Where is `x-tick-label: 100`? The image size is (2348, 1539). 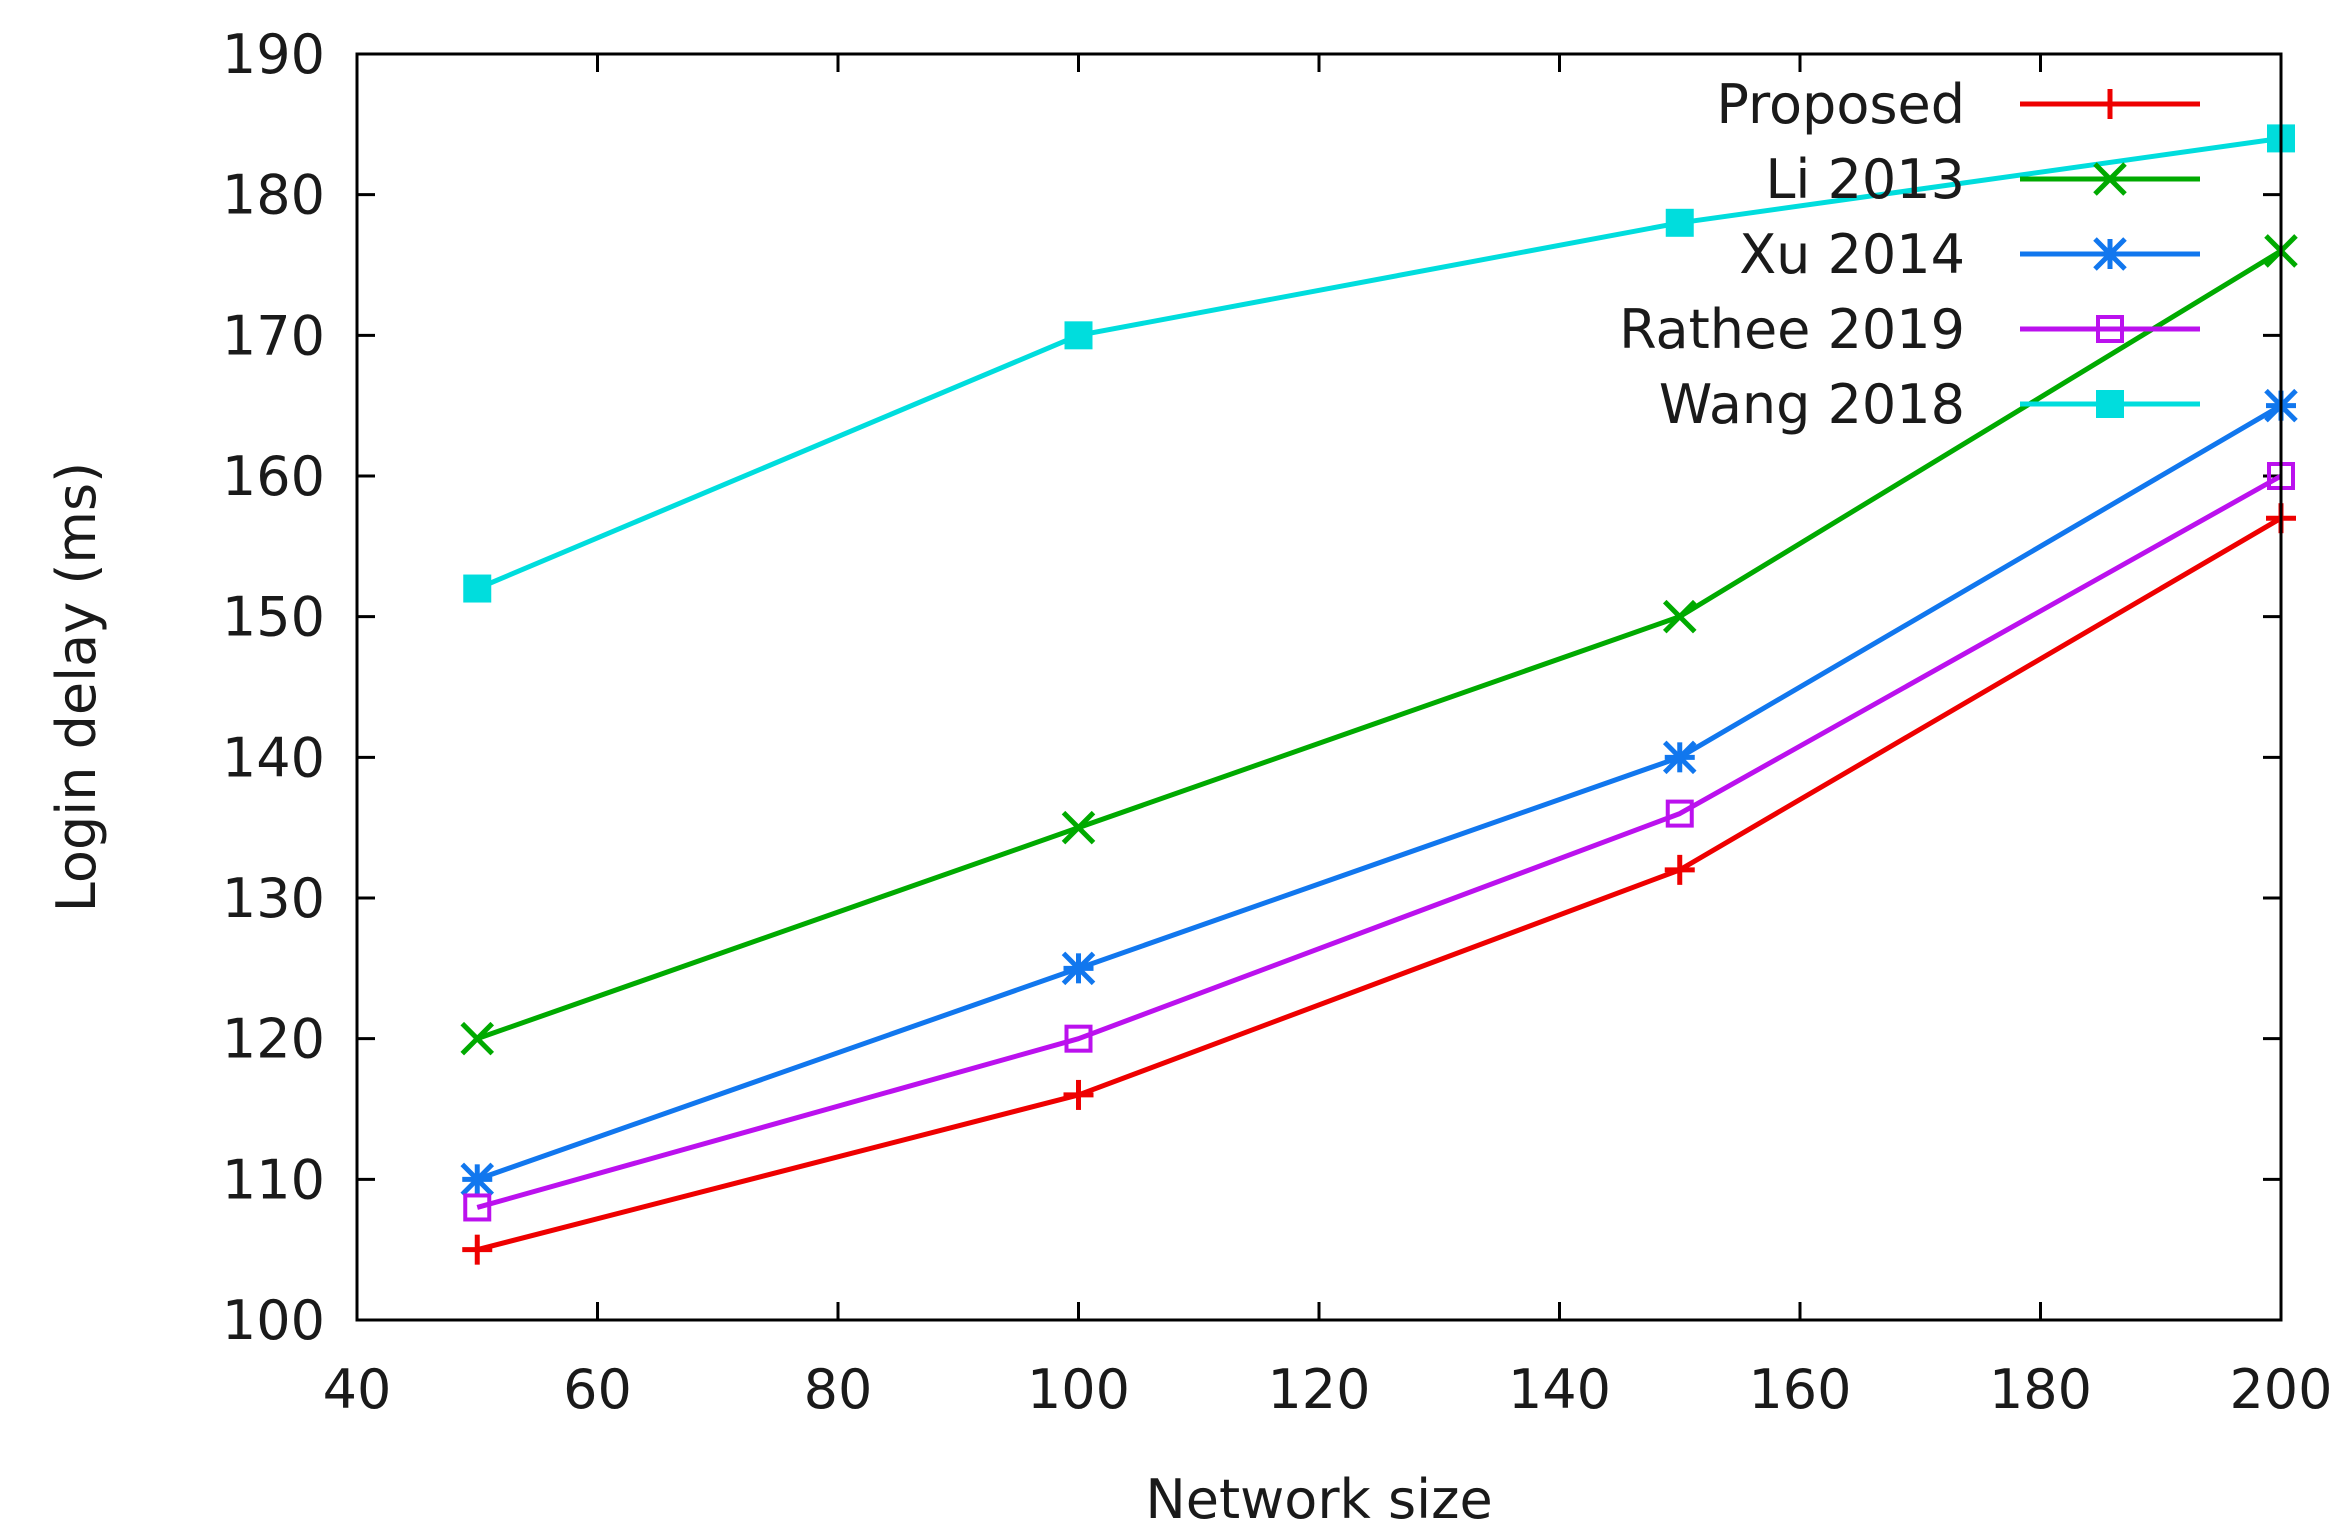
x-tick-label: 100 is located at coordinates (1078, 1389).